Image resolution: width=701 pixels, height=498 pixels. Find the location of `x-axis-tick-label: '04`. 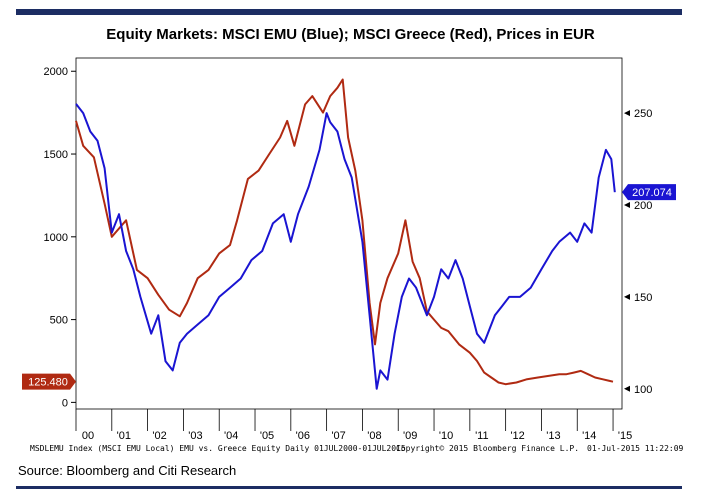

x-axis-tick-label: '04 is located at coordinates (231, 436).